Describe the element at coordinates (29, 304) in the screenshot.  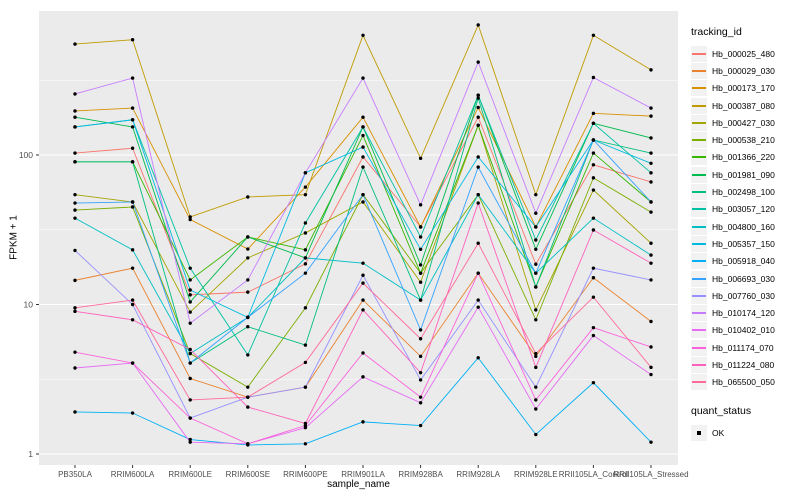
I see `y-tick-label: 10` at that location.